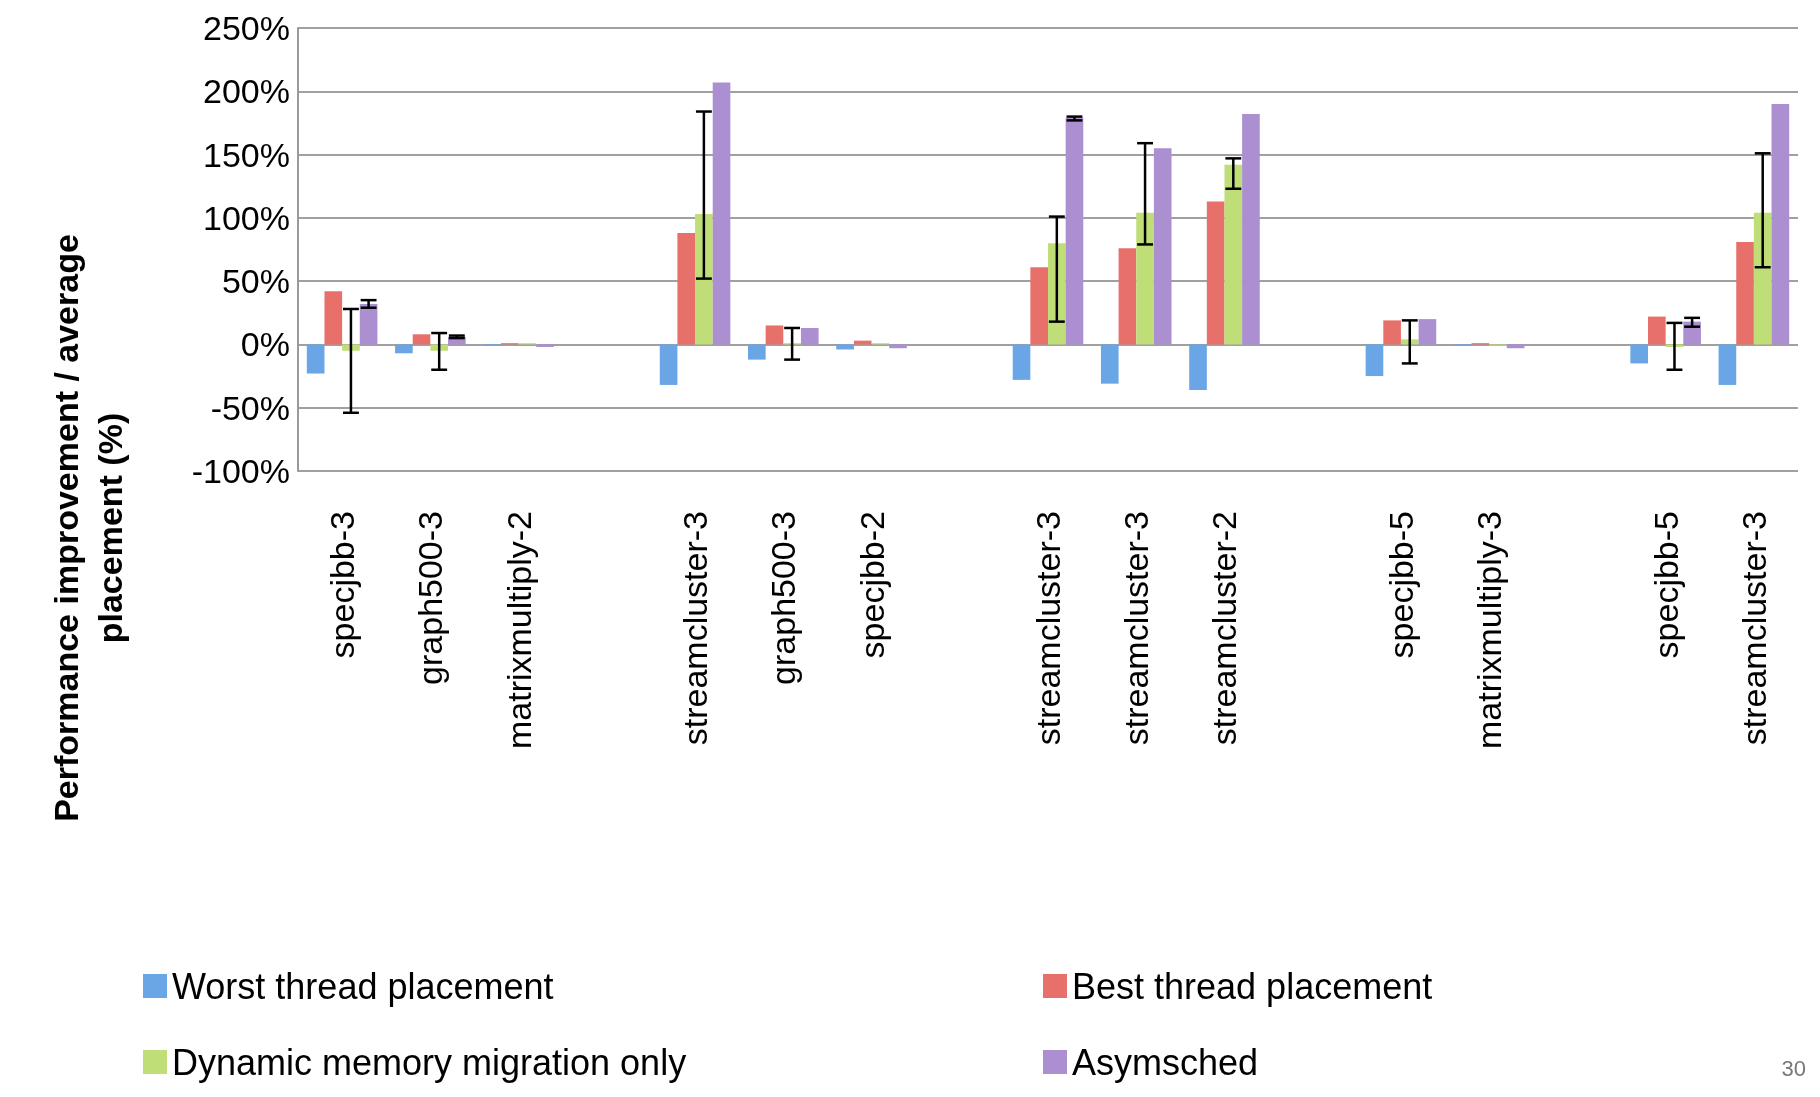 Image resolution: width=1820 pixels, height=1097 pixels. I want to click on x-tick-label: specjbb-3, so click(342, 585).